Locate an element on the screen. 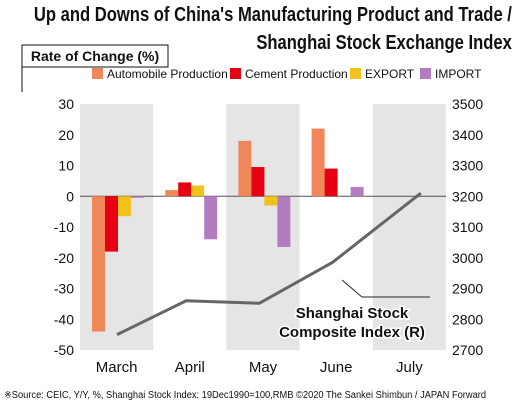  bar-import-march is located at coordinates (137, 197).